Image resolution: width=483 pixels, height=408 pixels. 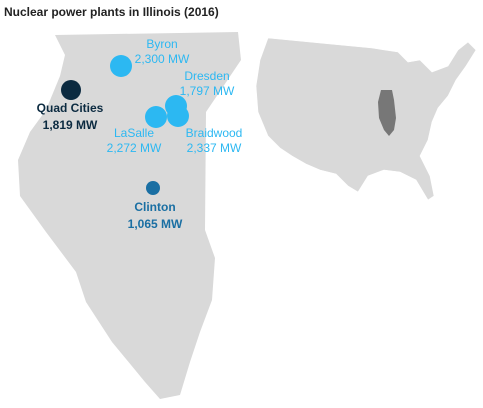 What do you see at coordinates (387, 113) in the screenshot?
I see `illinois-highlight` at bounding box center [387, 113].